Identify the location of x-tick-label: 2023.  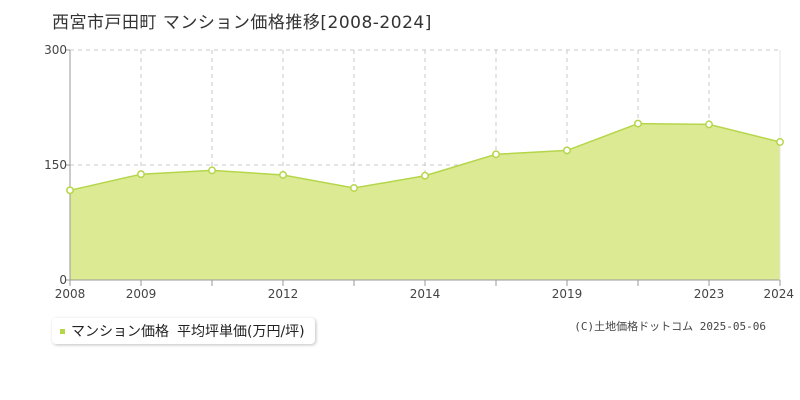
(709, 294).